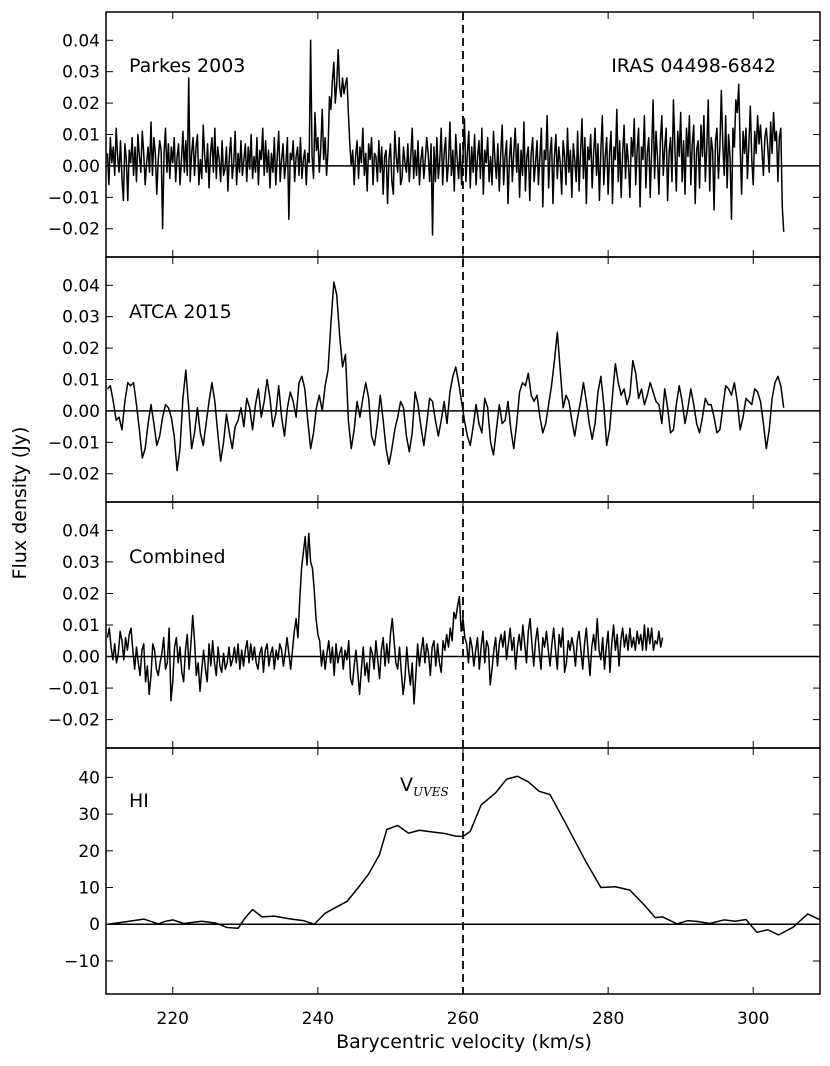  I want to click on panel-1-ytick-label: 0.04, so click(81, 41).